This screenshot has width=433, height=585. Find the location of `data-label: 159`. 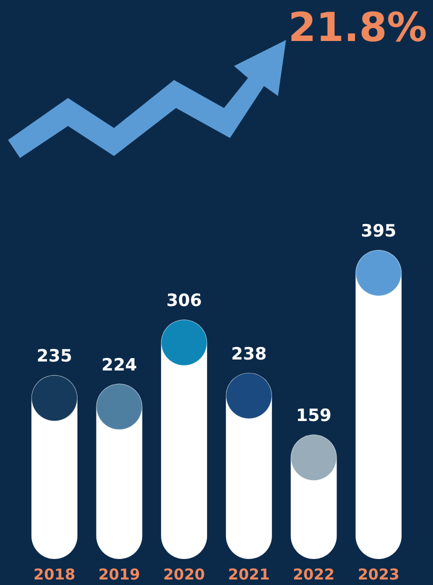

data-label: 159 is located at coordinates (314, 416).